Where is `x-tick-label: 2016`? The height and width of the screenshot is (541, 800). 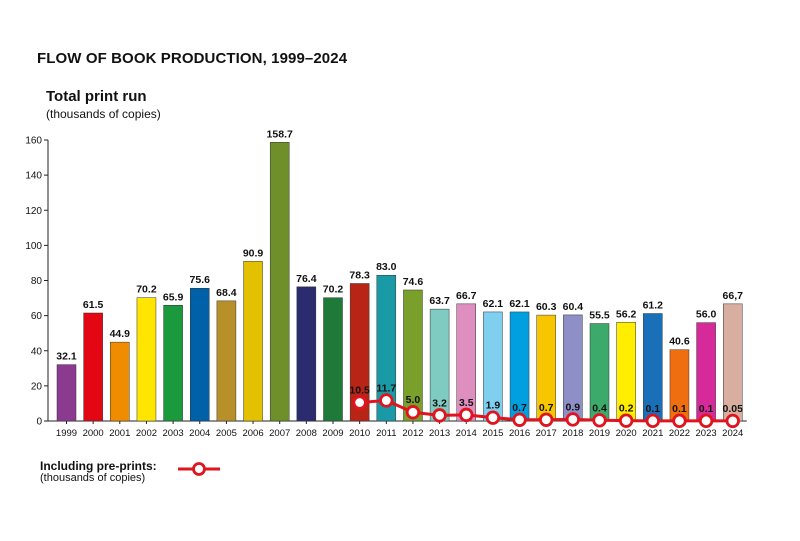 x-tick-label: 2016 is located at coordinates (519, 433).